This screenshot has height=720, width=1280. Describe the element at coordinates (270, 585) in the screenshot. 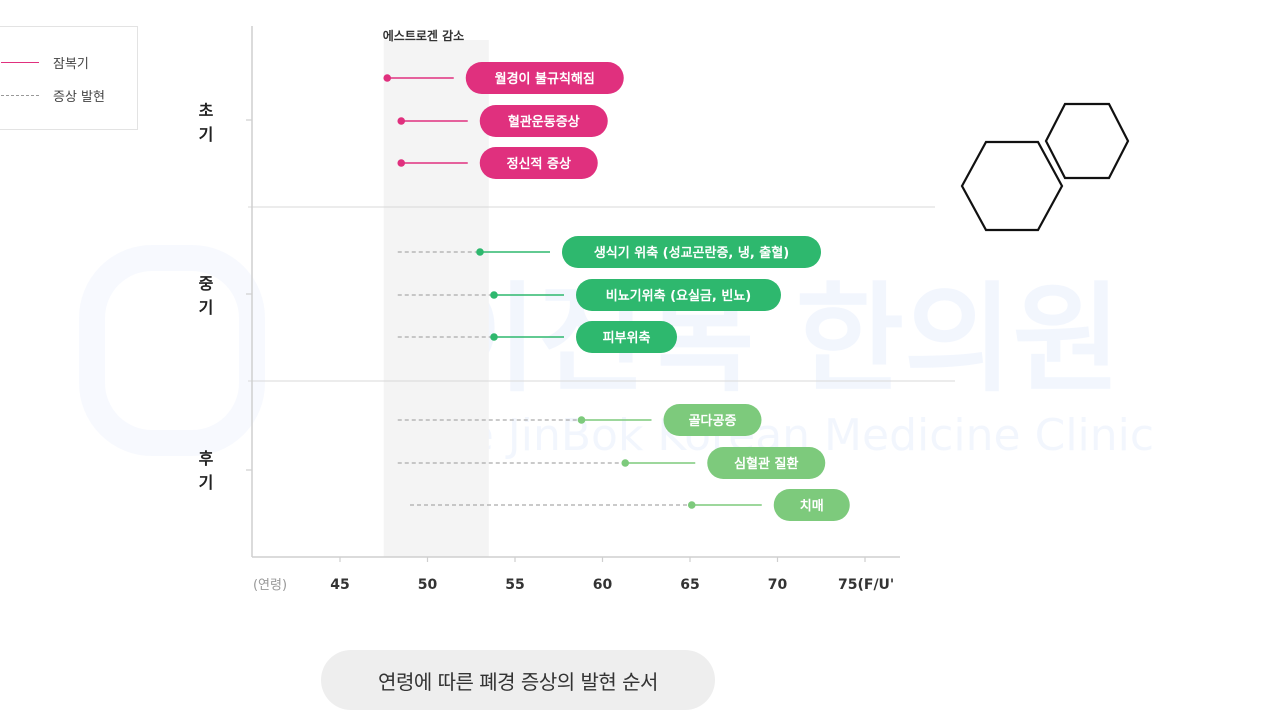

I see `x-axis-unit-label: (연령)` at that location.